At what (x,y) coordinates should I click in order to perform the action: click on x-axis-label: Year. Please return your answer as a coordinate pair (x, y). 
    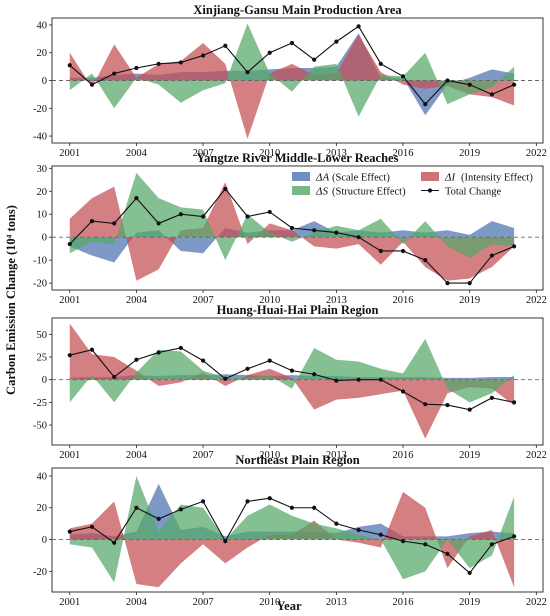
    Looking at the image, I should click on (289, 606).